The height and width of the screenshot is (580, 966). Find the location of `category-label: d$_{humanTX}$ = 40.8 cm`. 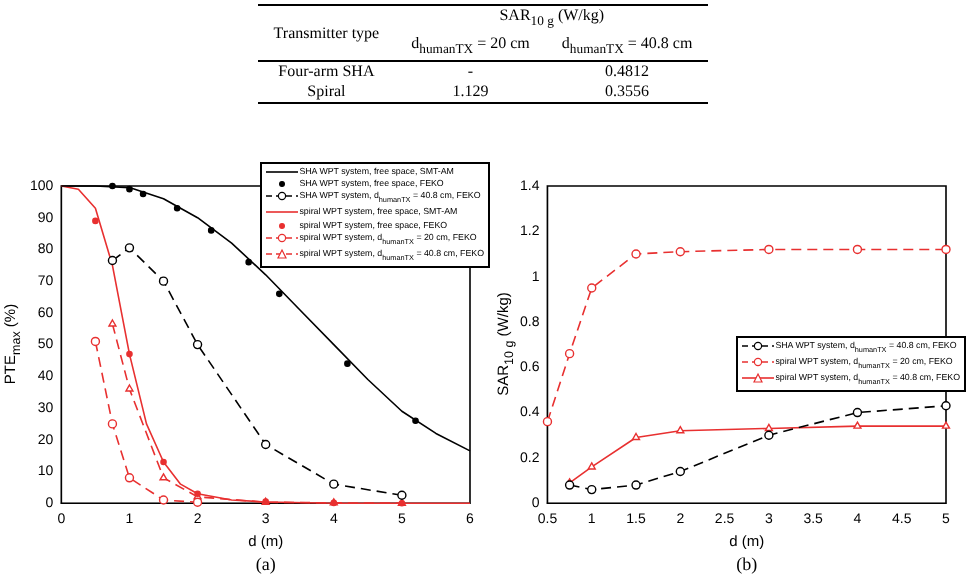

category-label: d$_{humanTX}$ = 40.8 cm is located at coordinates (627, 47).